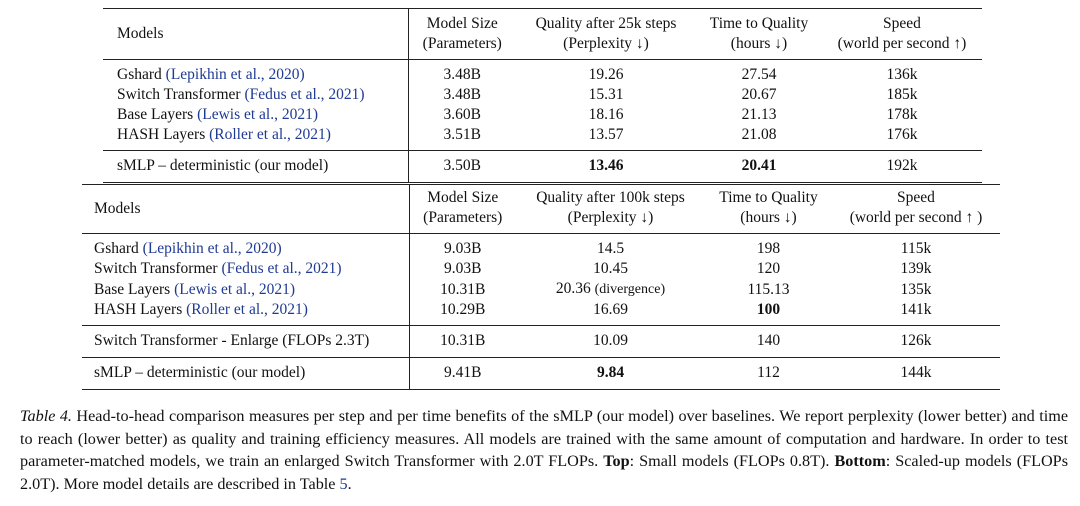 This screenshot has width=1080, height=506. Describe the element at coordinates (916, 341) in the screenshot. I see `speed-cell: 126k` at that location.